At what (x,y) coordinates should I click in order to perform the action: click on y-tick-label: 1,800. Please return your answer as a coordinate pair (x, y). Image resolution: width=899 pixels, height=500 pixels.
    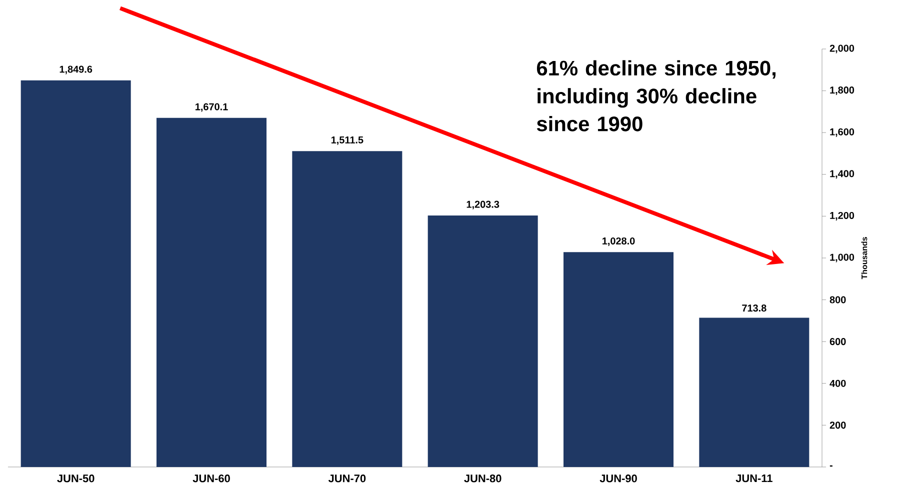
    Looking at the image, I should click on (842, 91).